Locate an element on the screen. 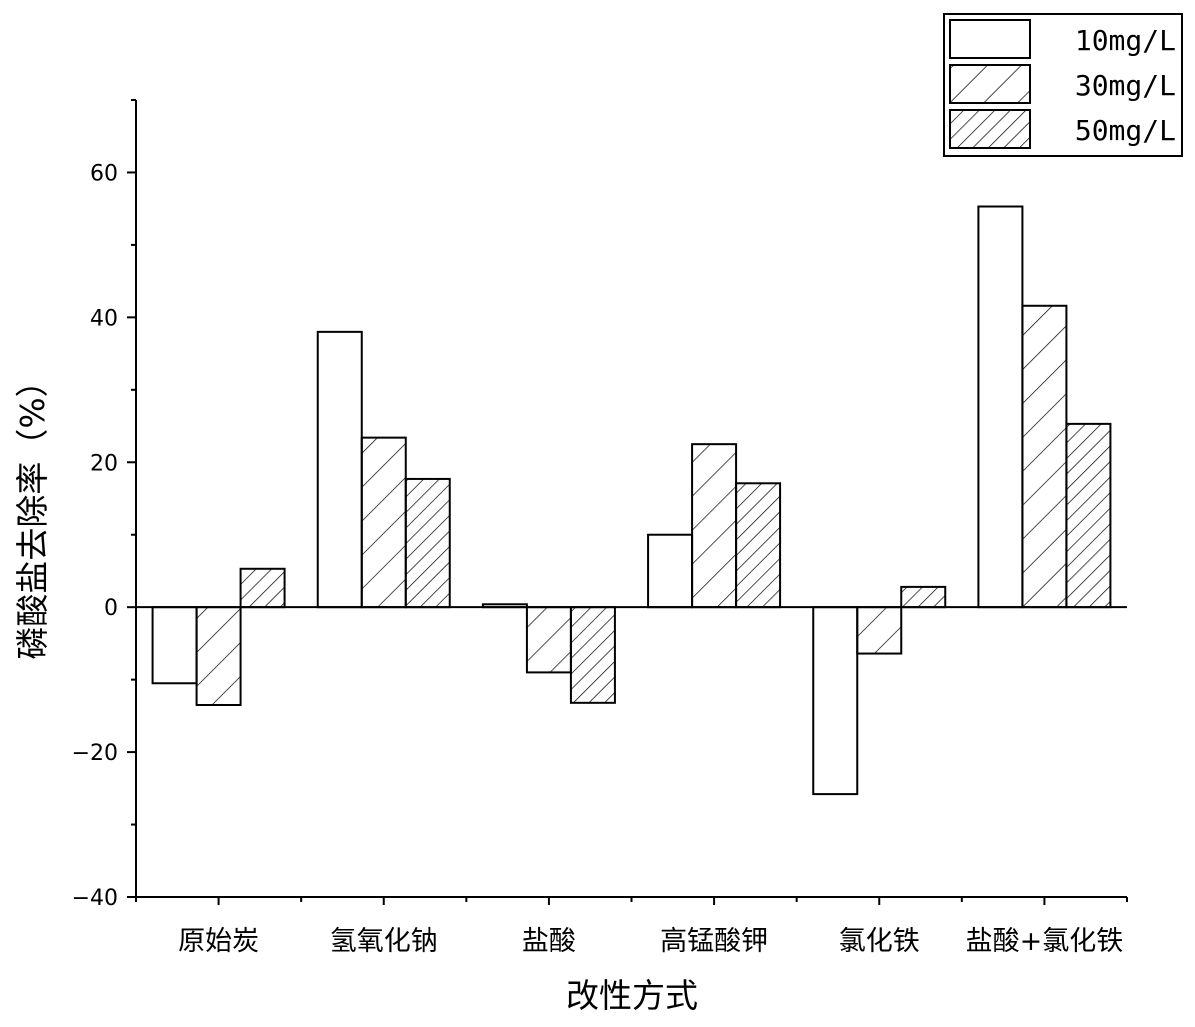  y-axis-title: 磷酸盐去除率（%） is located at coordinates (32, 511).